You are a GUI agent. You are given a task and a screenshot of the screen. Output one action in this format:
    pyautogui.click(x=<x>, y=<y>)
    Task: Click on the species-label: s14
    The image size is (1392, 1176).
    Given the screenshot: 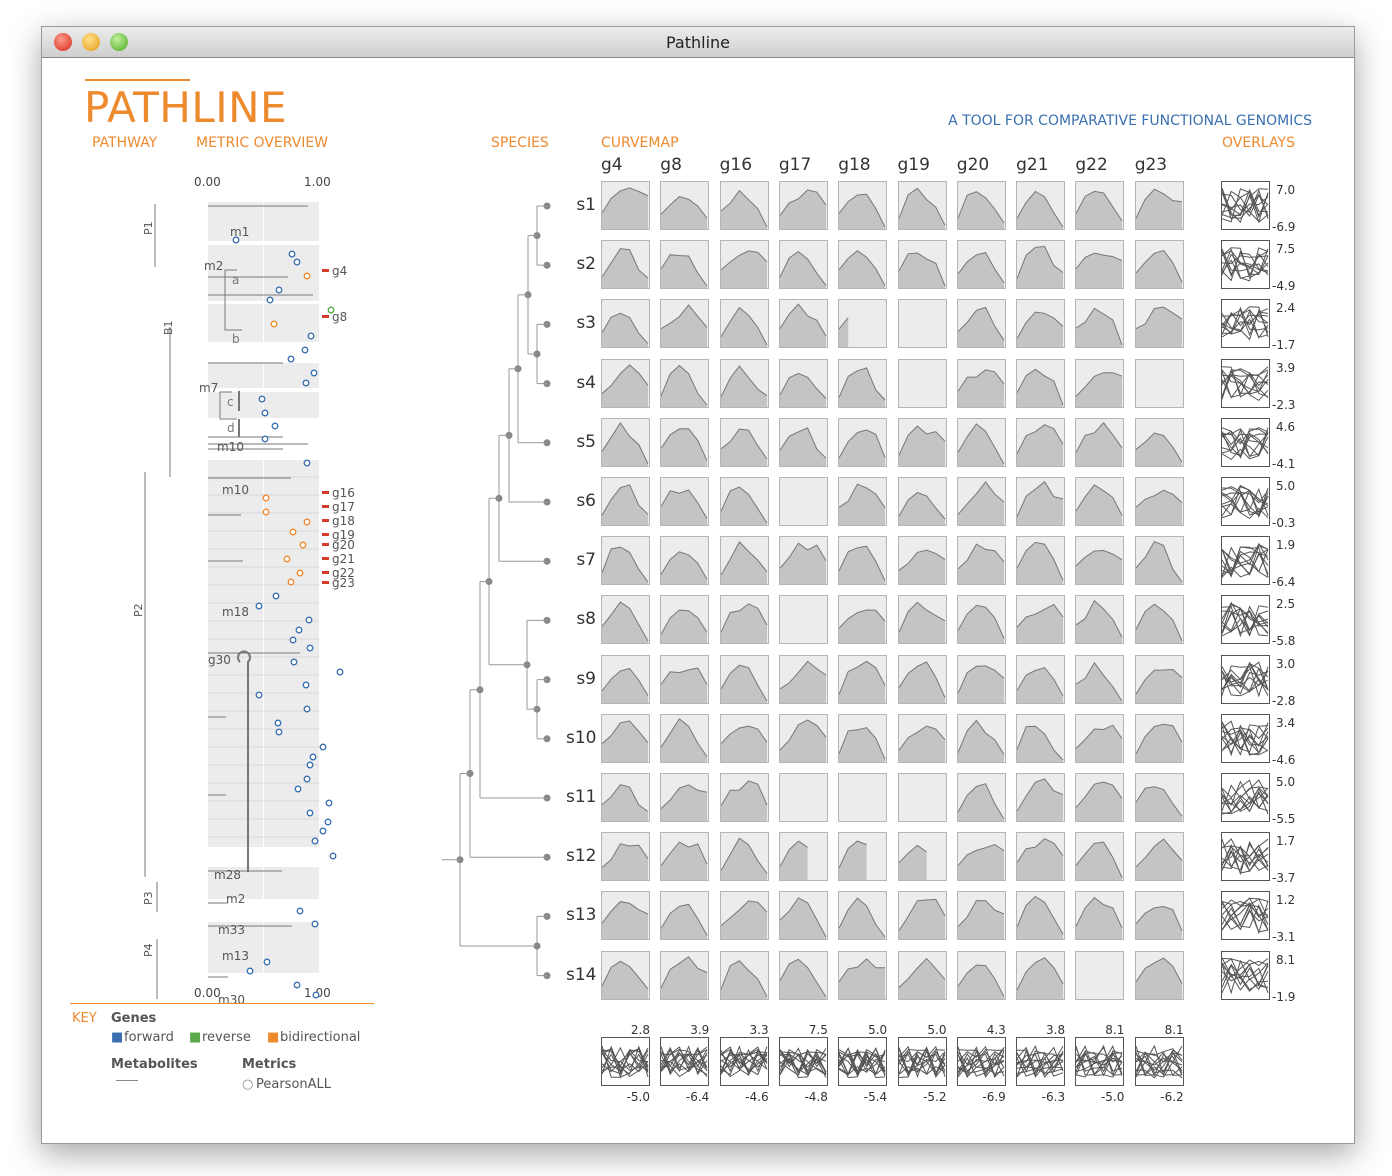 What is the action you would take?
    pyautogui.click(x=581, y=974)
    